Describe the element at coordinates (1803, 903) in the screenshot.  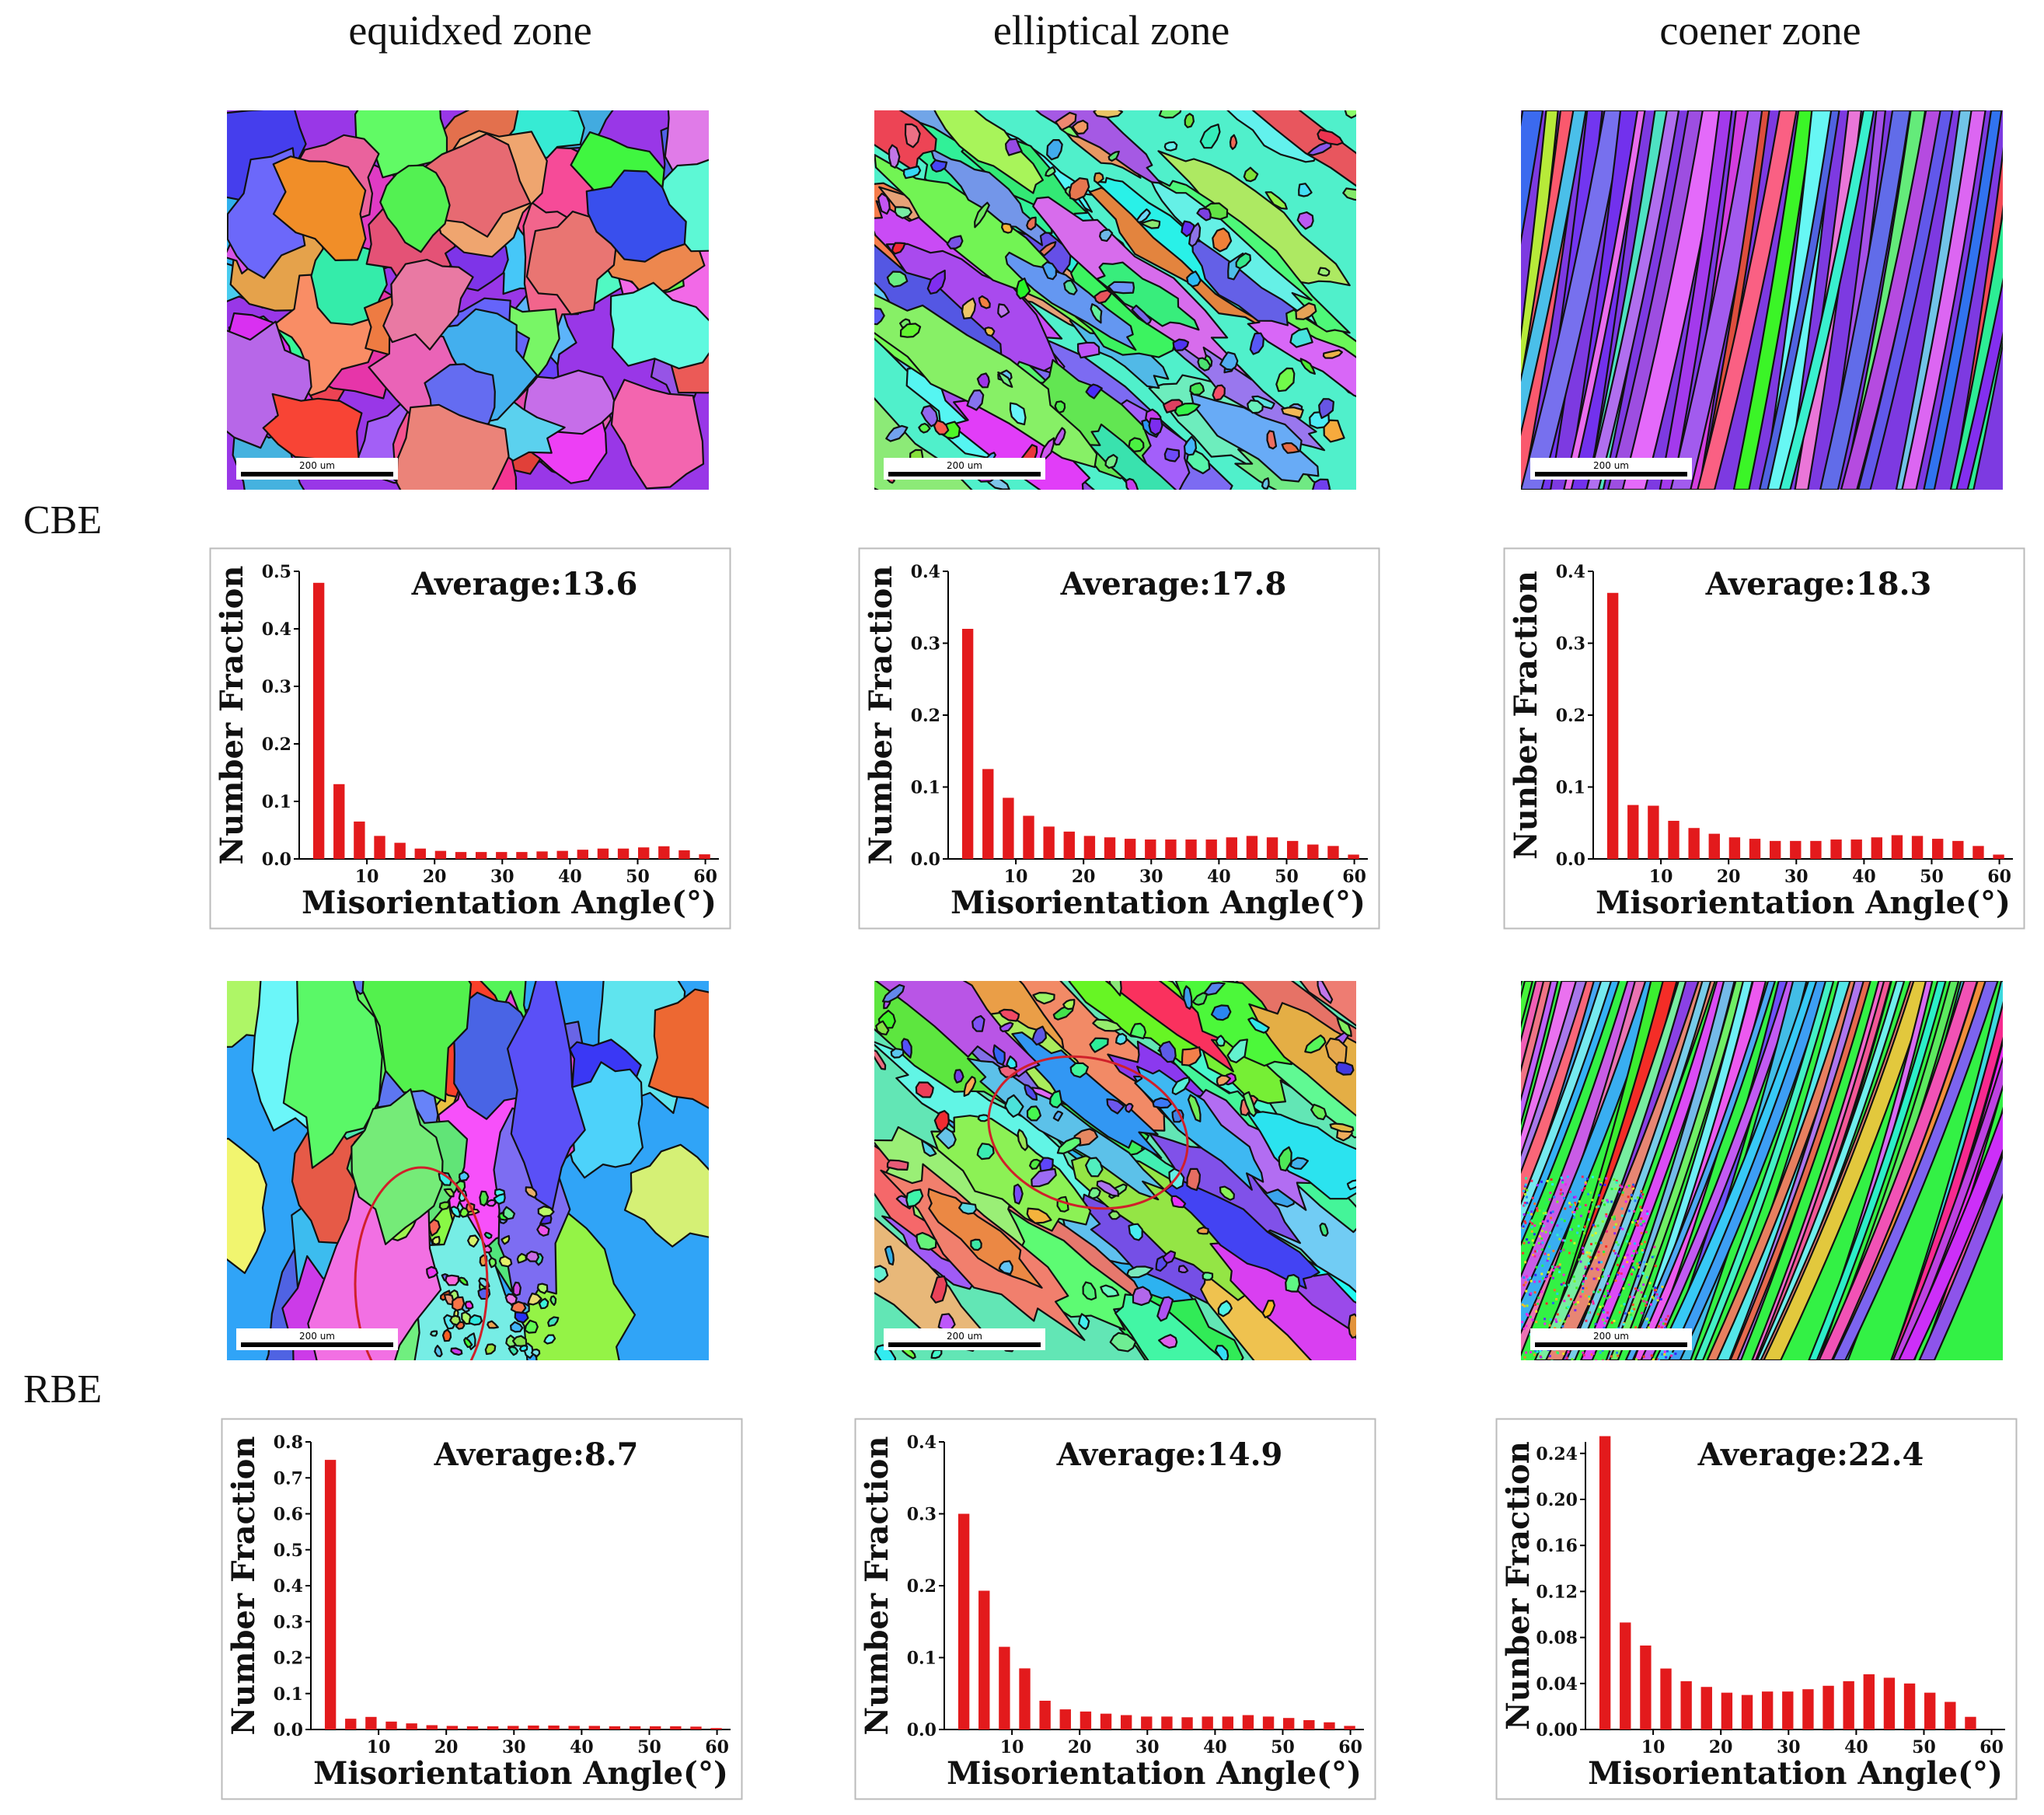
I see `x-axis-label: Misorientation Angle(°)` at that location.